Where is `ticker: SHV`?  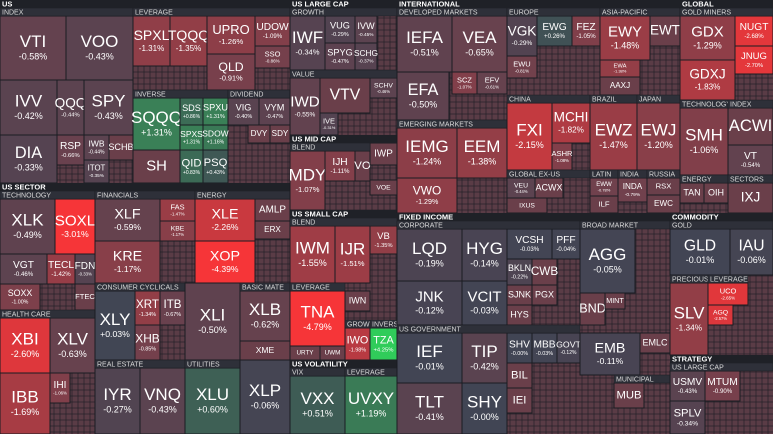 ticker: SHV is located at coordinates (519, 344).